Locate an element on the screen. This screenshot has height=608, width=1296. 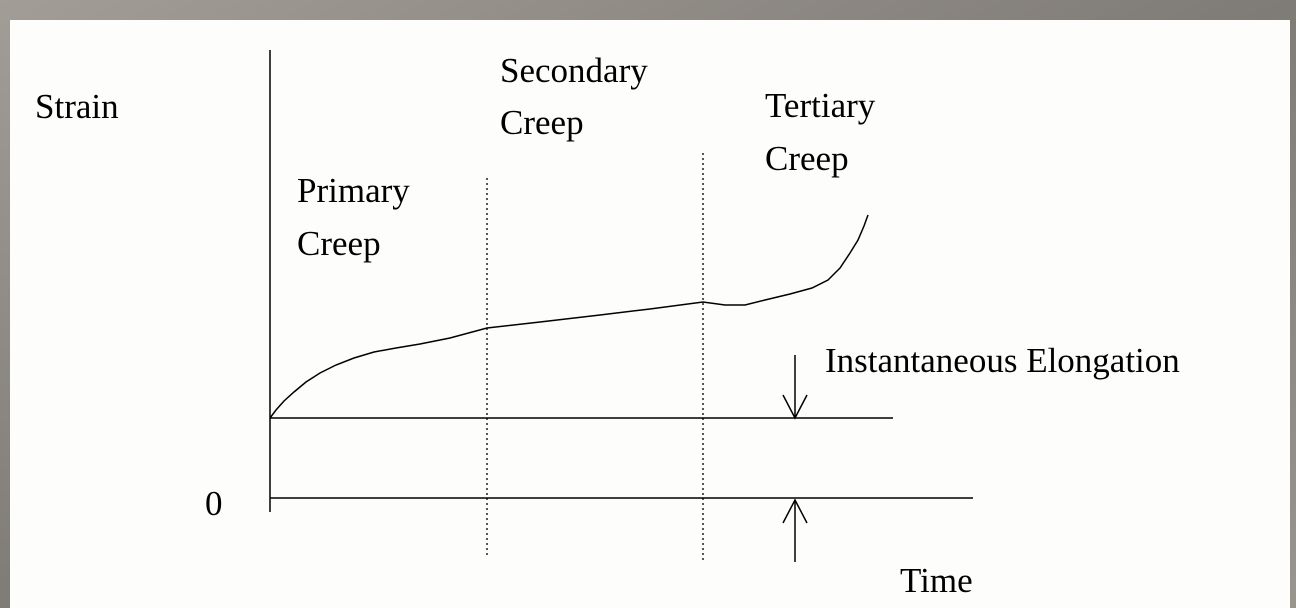
arrow-up is located at coordinates (795, 530).